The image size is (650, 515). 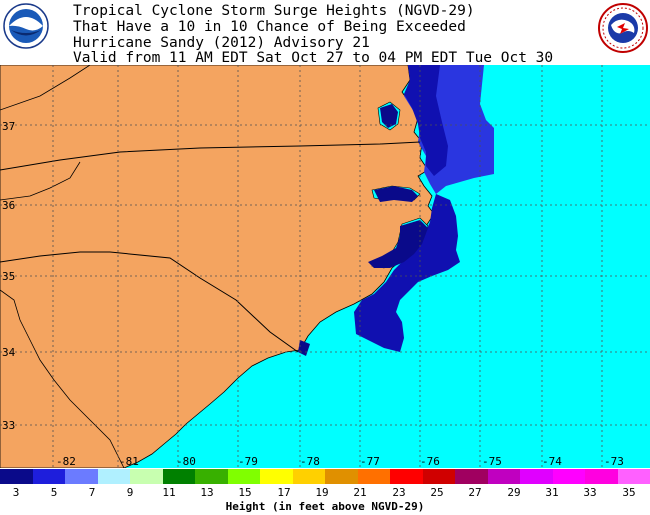 What do you see at coordinates (245, 492) in the screenshot?
I see `legend-label: 15` at bounding box center [245, 492].